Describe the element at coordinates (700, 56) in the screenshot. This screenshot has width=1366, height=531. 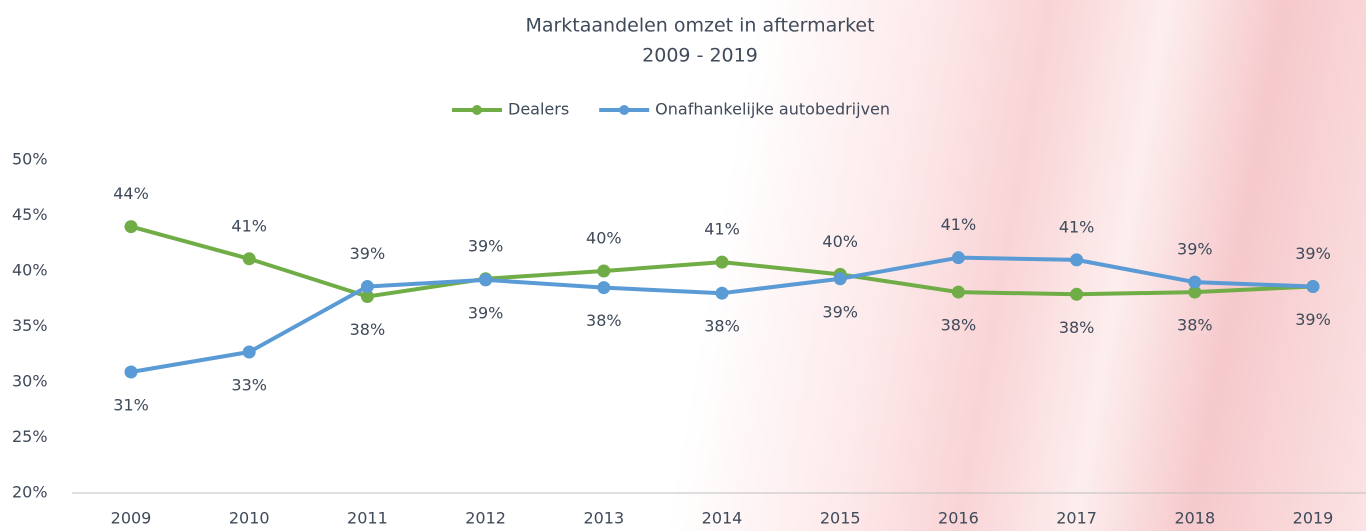
I see `chart-subtitle: 2009 - 2019` at that location.